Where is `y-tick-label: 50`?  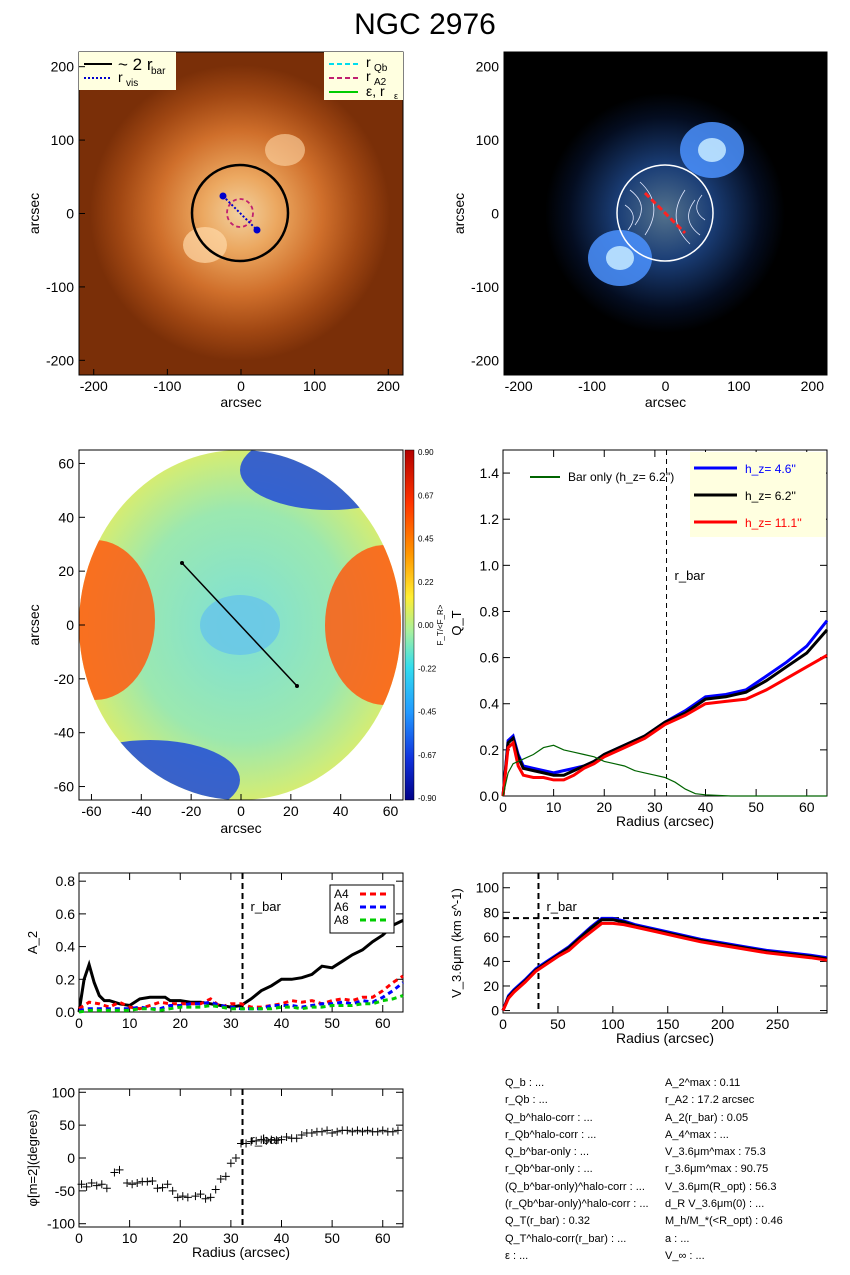
y-tick-label: 50 is located at coordinates (67, 1125).